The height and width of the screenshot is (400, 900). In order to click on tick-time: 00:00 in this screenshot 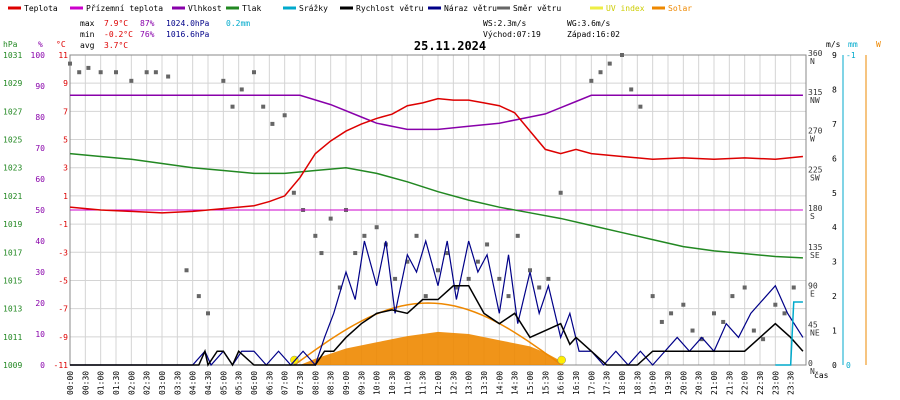, I will do `click(70, 383)`.